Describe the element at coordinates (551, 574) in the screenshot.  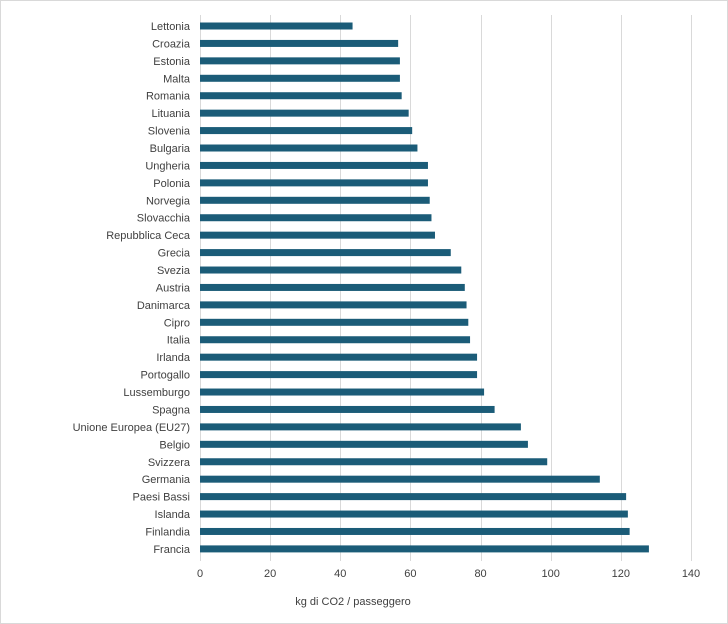
I see `x-tick-label: 100` at that location.